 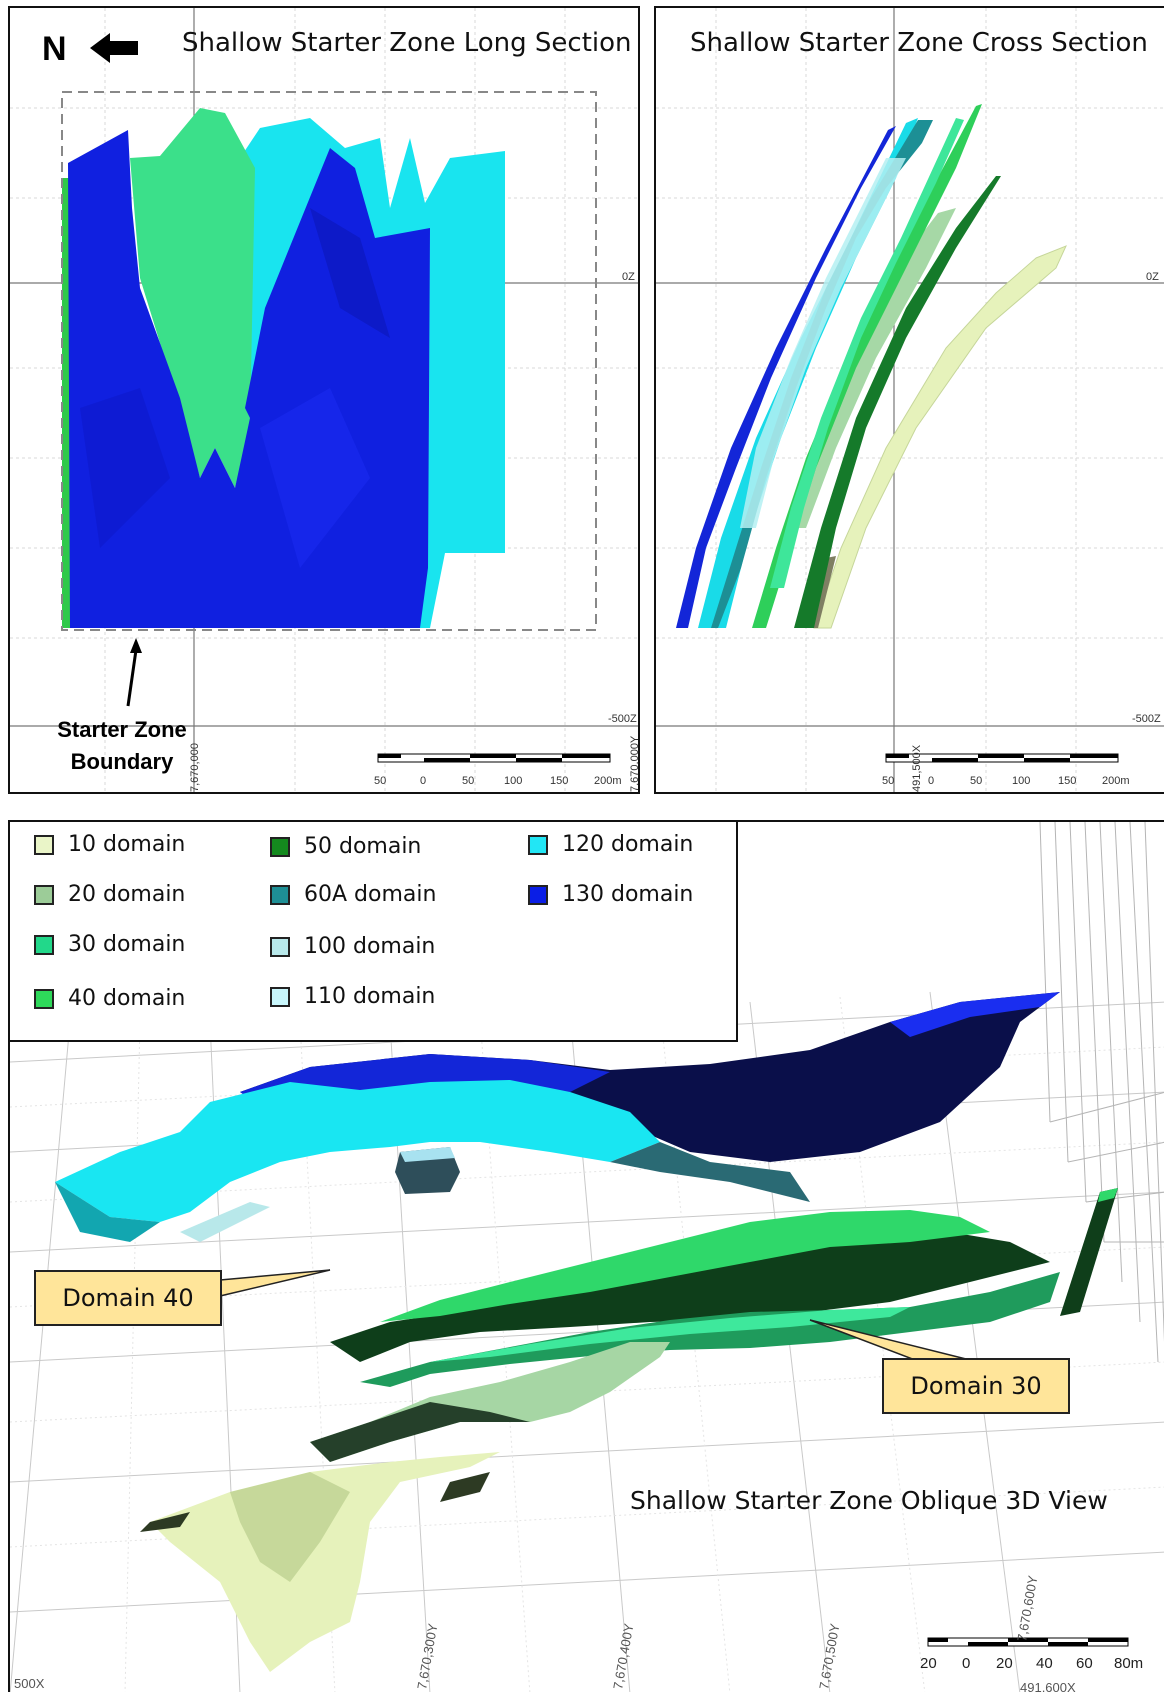 I want to click on legend-label-110: 110 domain, so click(x=370, y=996).